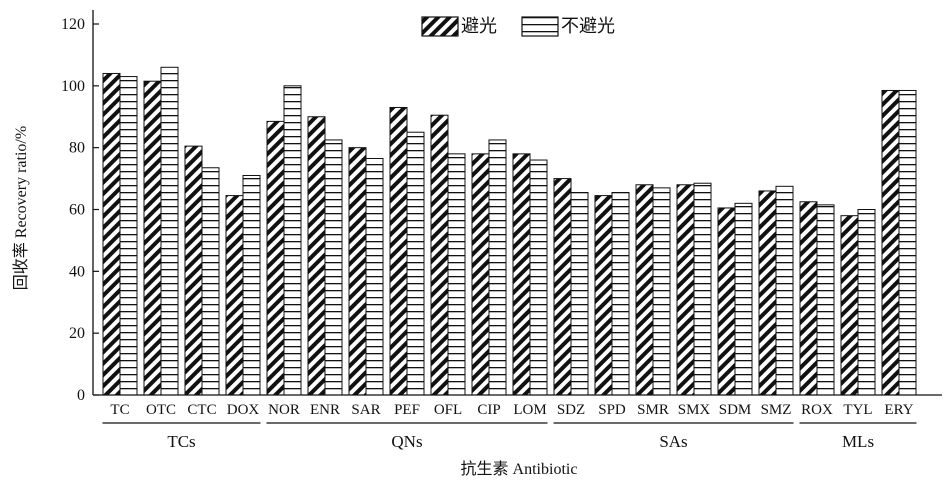 The image size is (944, 483). What do you see at coordinates (898, 410) in the screenshot?
I see `x-tick-label-ery: ERY` at bounding box center [898, 410].